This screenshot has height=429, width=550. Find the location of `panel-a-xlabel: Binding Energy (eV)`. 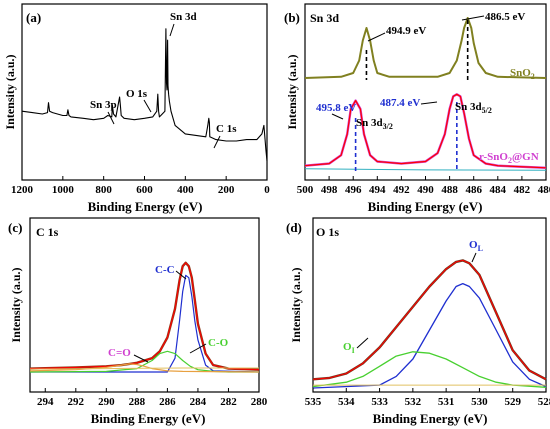

panel-a-xlabel: Binding Energy (eV) is located at coordinates (145, 206).